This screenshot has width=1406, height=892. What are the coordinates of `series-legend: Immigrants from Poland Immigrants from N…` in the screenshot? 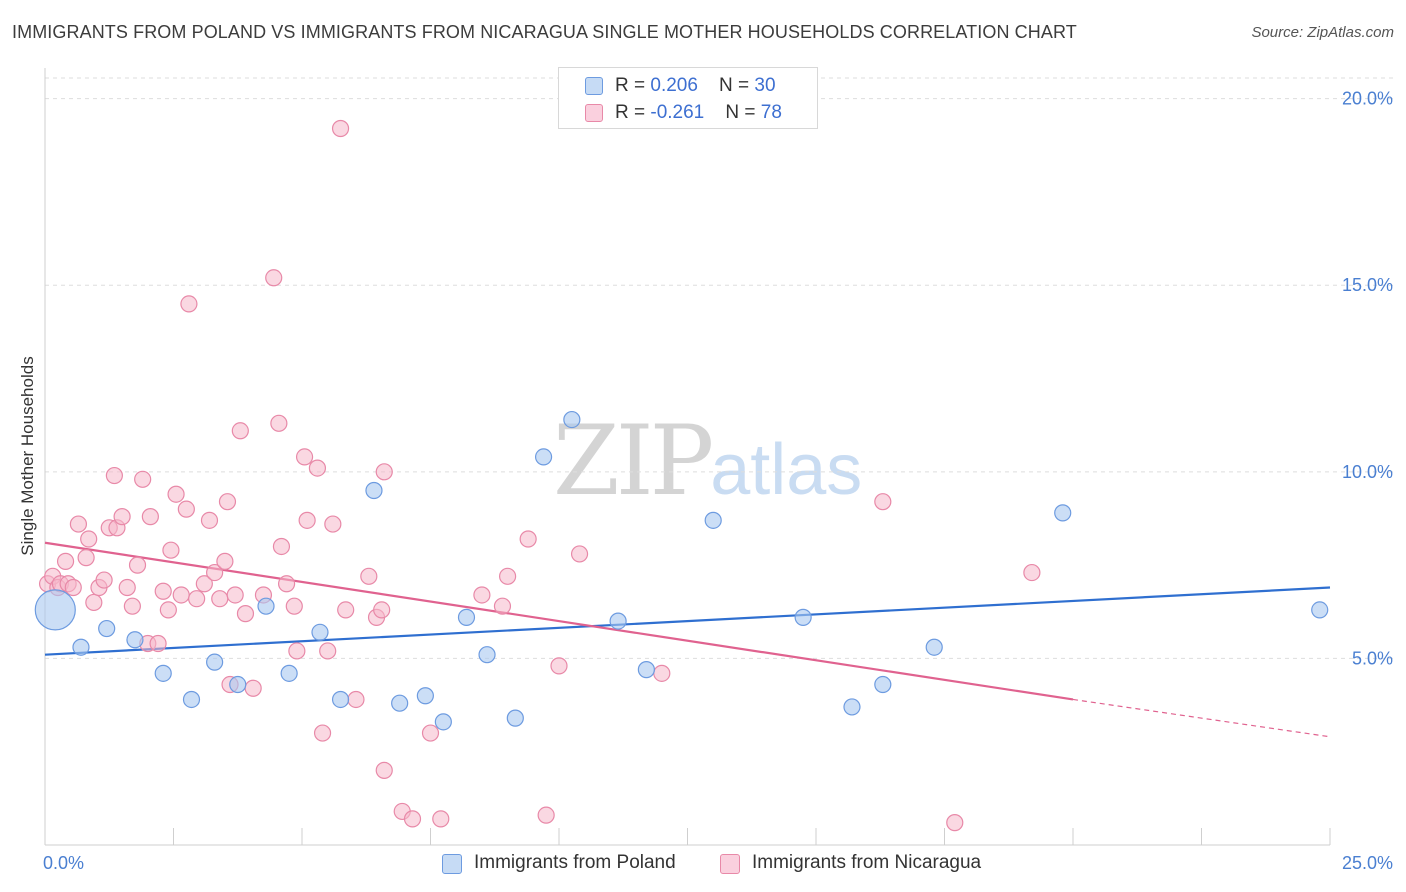 It's located at (703, 865).